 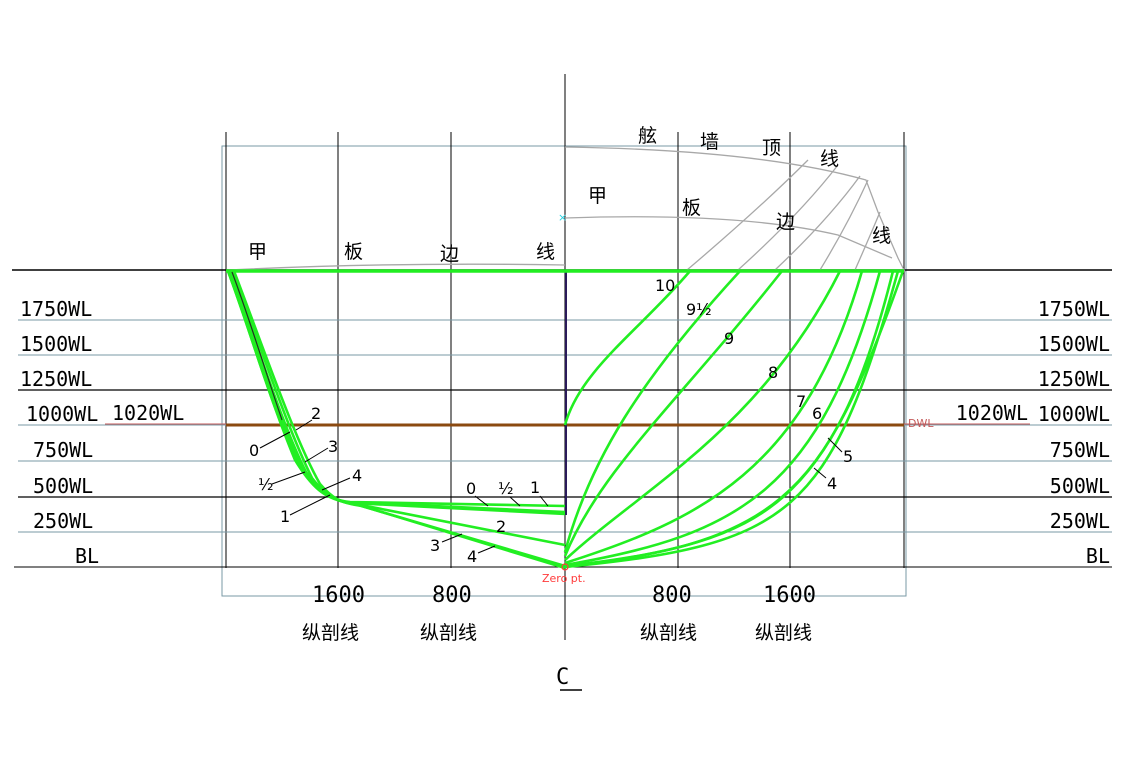 What do you see at coordinates (285, 516) in the screenshot?
I see `station-label-1: 1` at bounding box center [285, 516].